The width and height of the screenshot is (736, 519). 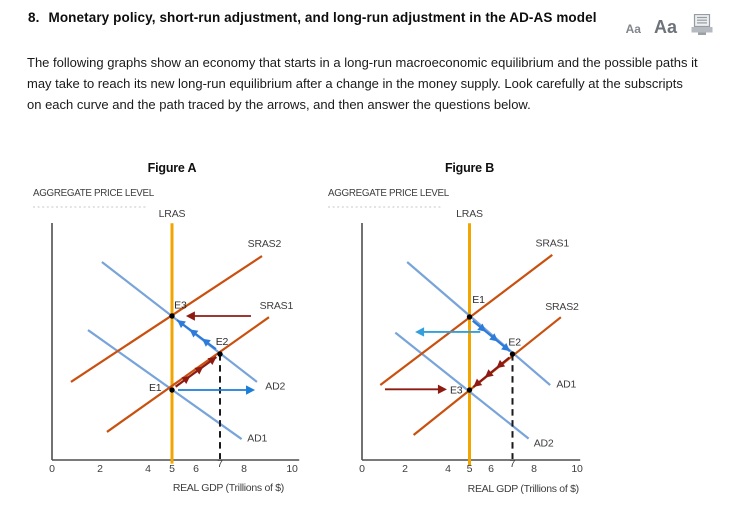 What do you see at coordinates (665, 27) in the screenshot?
I see `text-size-increase-button: Aa` at bounding box center [665, 27].